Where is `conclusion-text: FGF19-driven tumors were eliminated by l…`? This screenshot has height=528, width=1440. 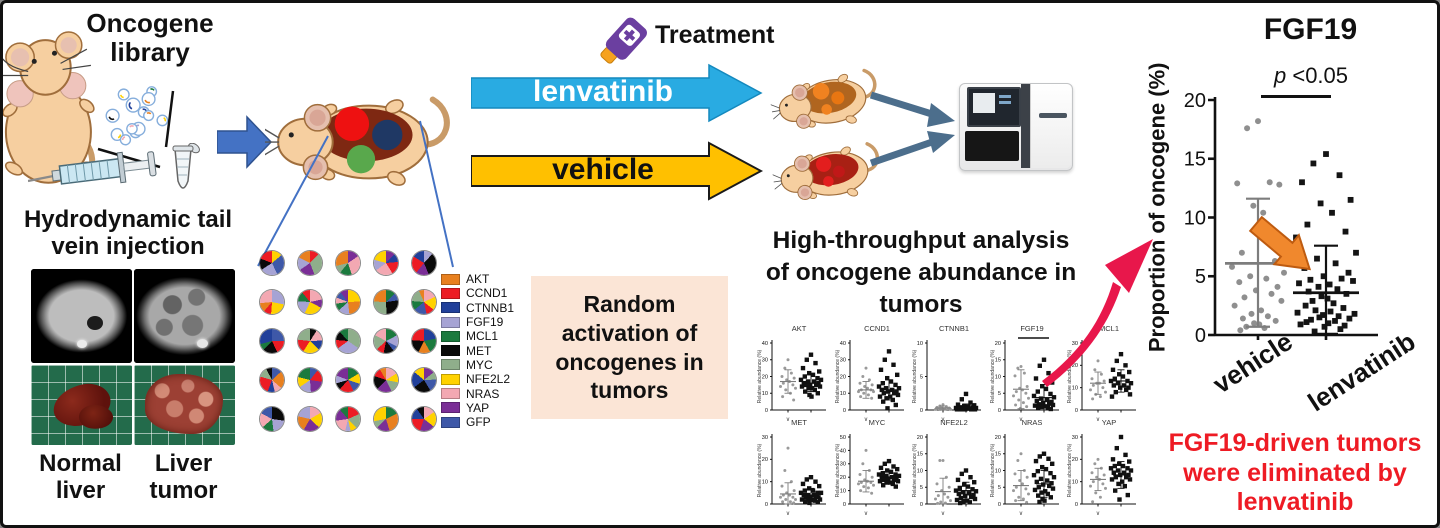 conclusion-text: FGF19-driven tumors were eliminated by l… is located at coordinates (1295, 472).